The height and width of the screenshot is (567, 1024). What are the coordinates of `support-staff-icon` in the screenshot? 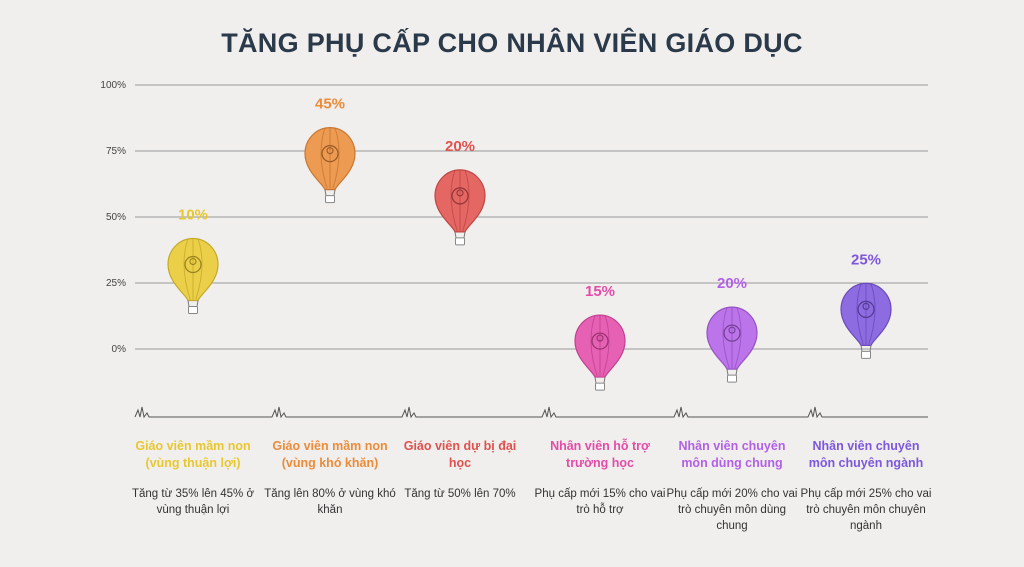 It's located at (600, 341).